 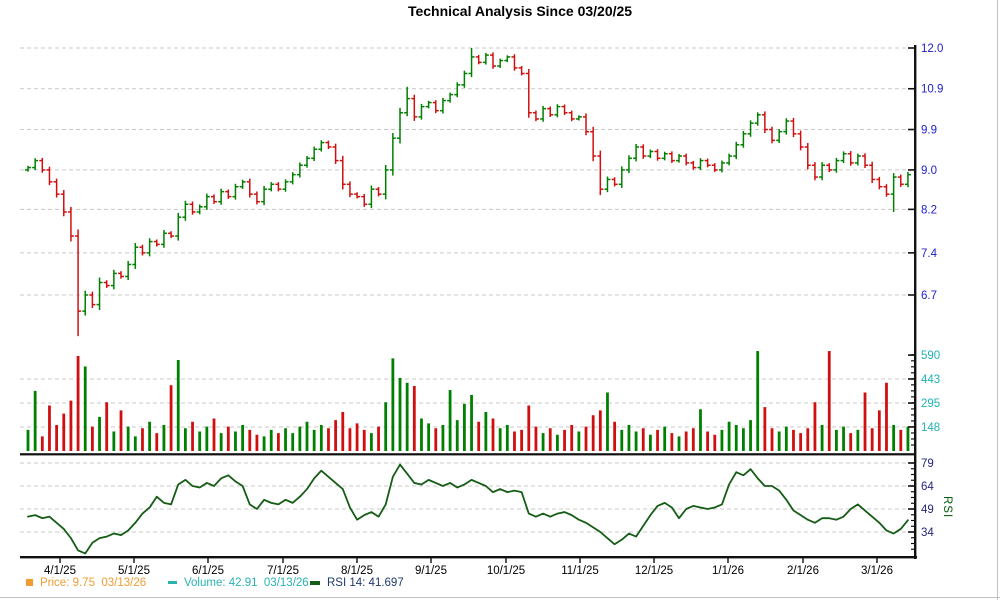 I want to click on x-axis-label: 11/1/25, so click(x=580, y=571).